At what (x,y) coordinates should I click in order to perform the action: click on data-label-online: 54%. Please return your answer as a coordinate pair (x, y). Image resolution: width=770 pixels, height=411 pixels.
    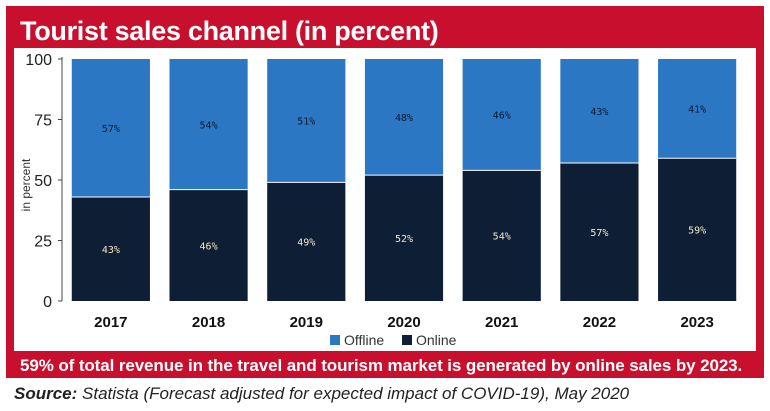
    Looking at the image, I should click on (502, 237).